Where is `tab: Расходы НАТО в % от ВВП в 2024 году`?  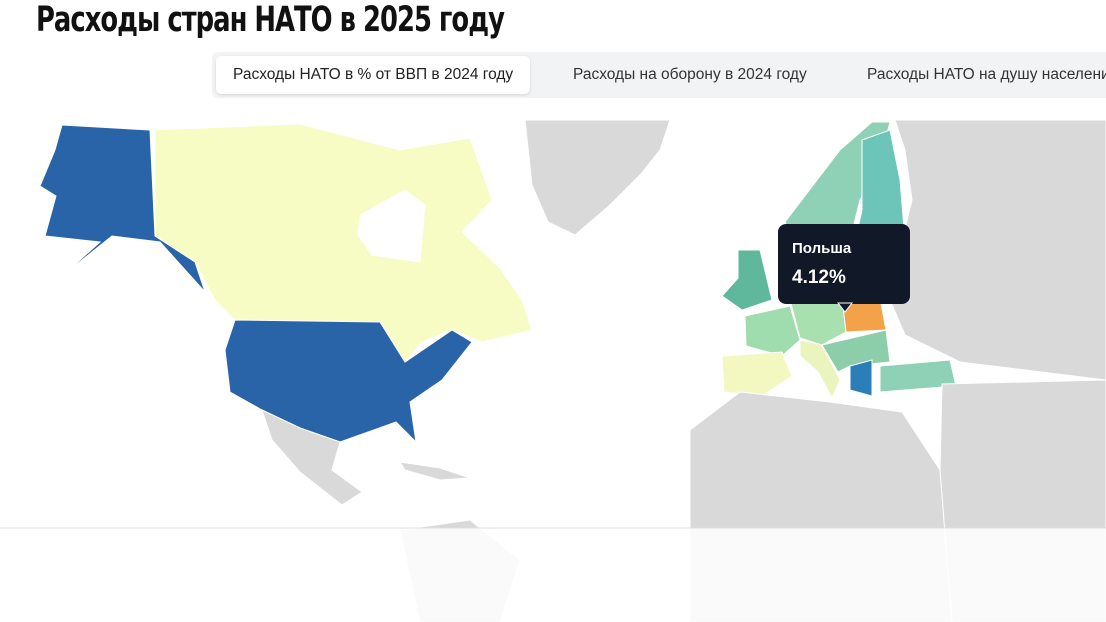
tab: Расходы НАТО в % от ВВП в 2024 году is located at coordinates (373, 75).